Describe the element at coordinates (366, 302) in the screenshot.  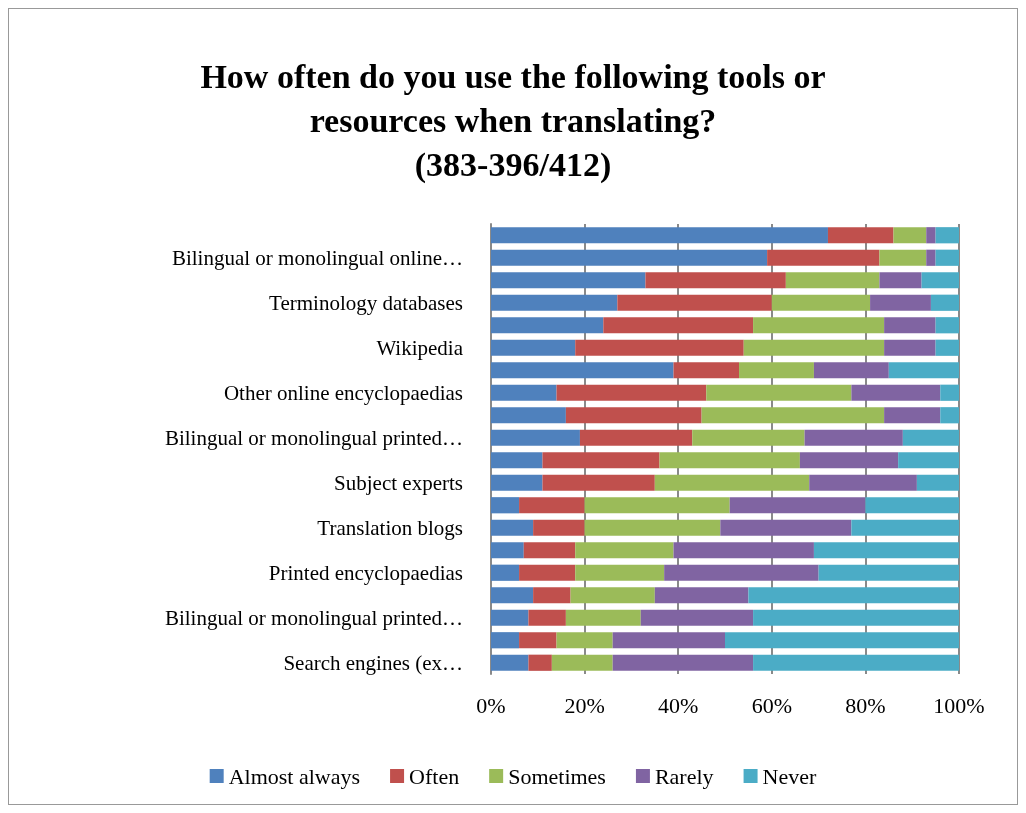
I see `y-tick-label: Terminology databases` at that location.